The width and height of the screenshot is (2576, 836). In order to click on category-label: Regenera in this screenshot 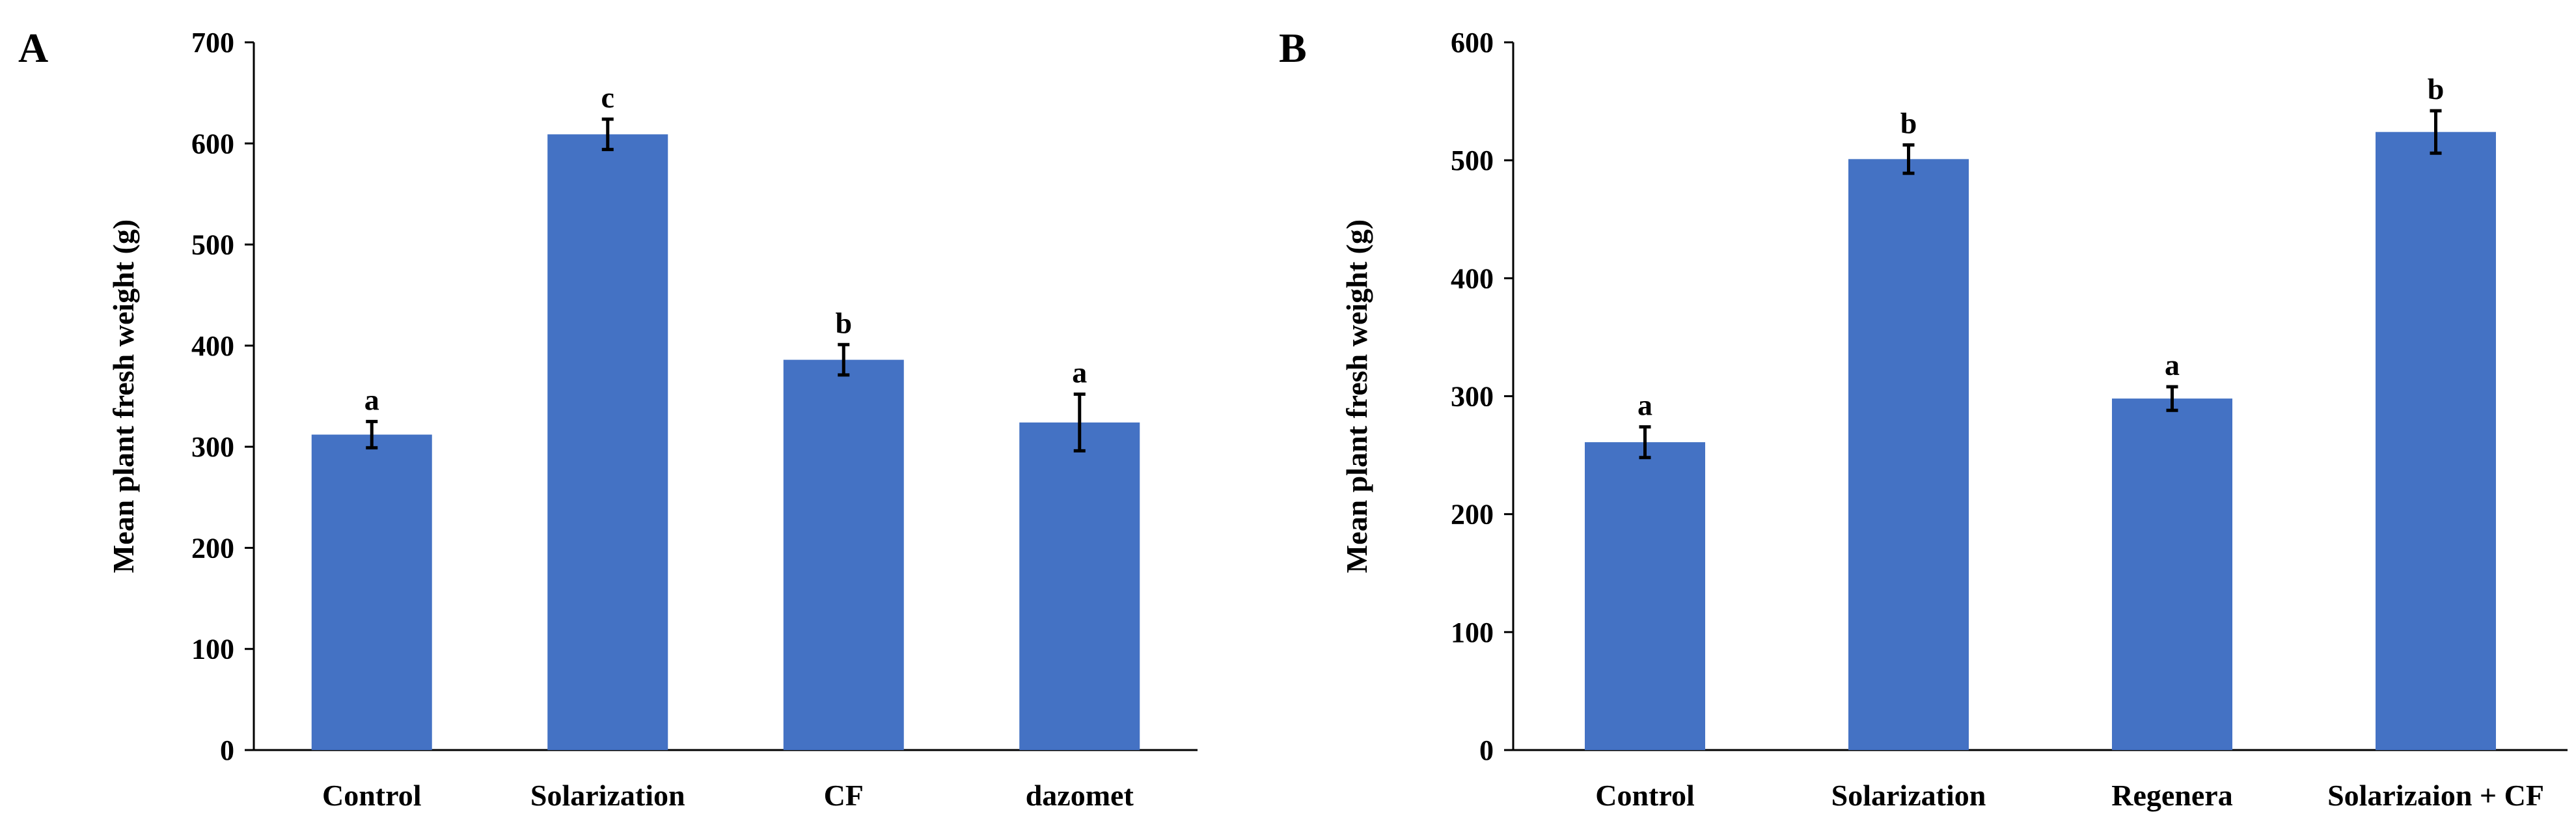, I will do `click(2172, 795)`.